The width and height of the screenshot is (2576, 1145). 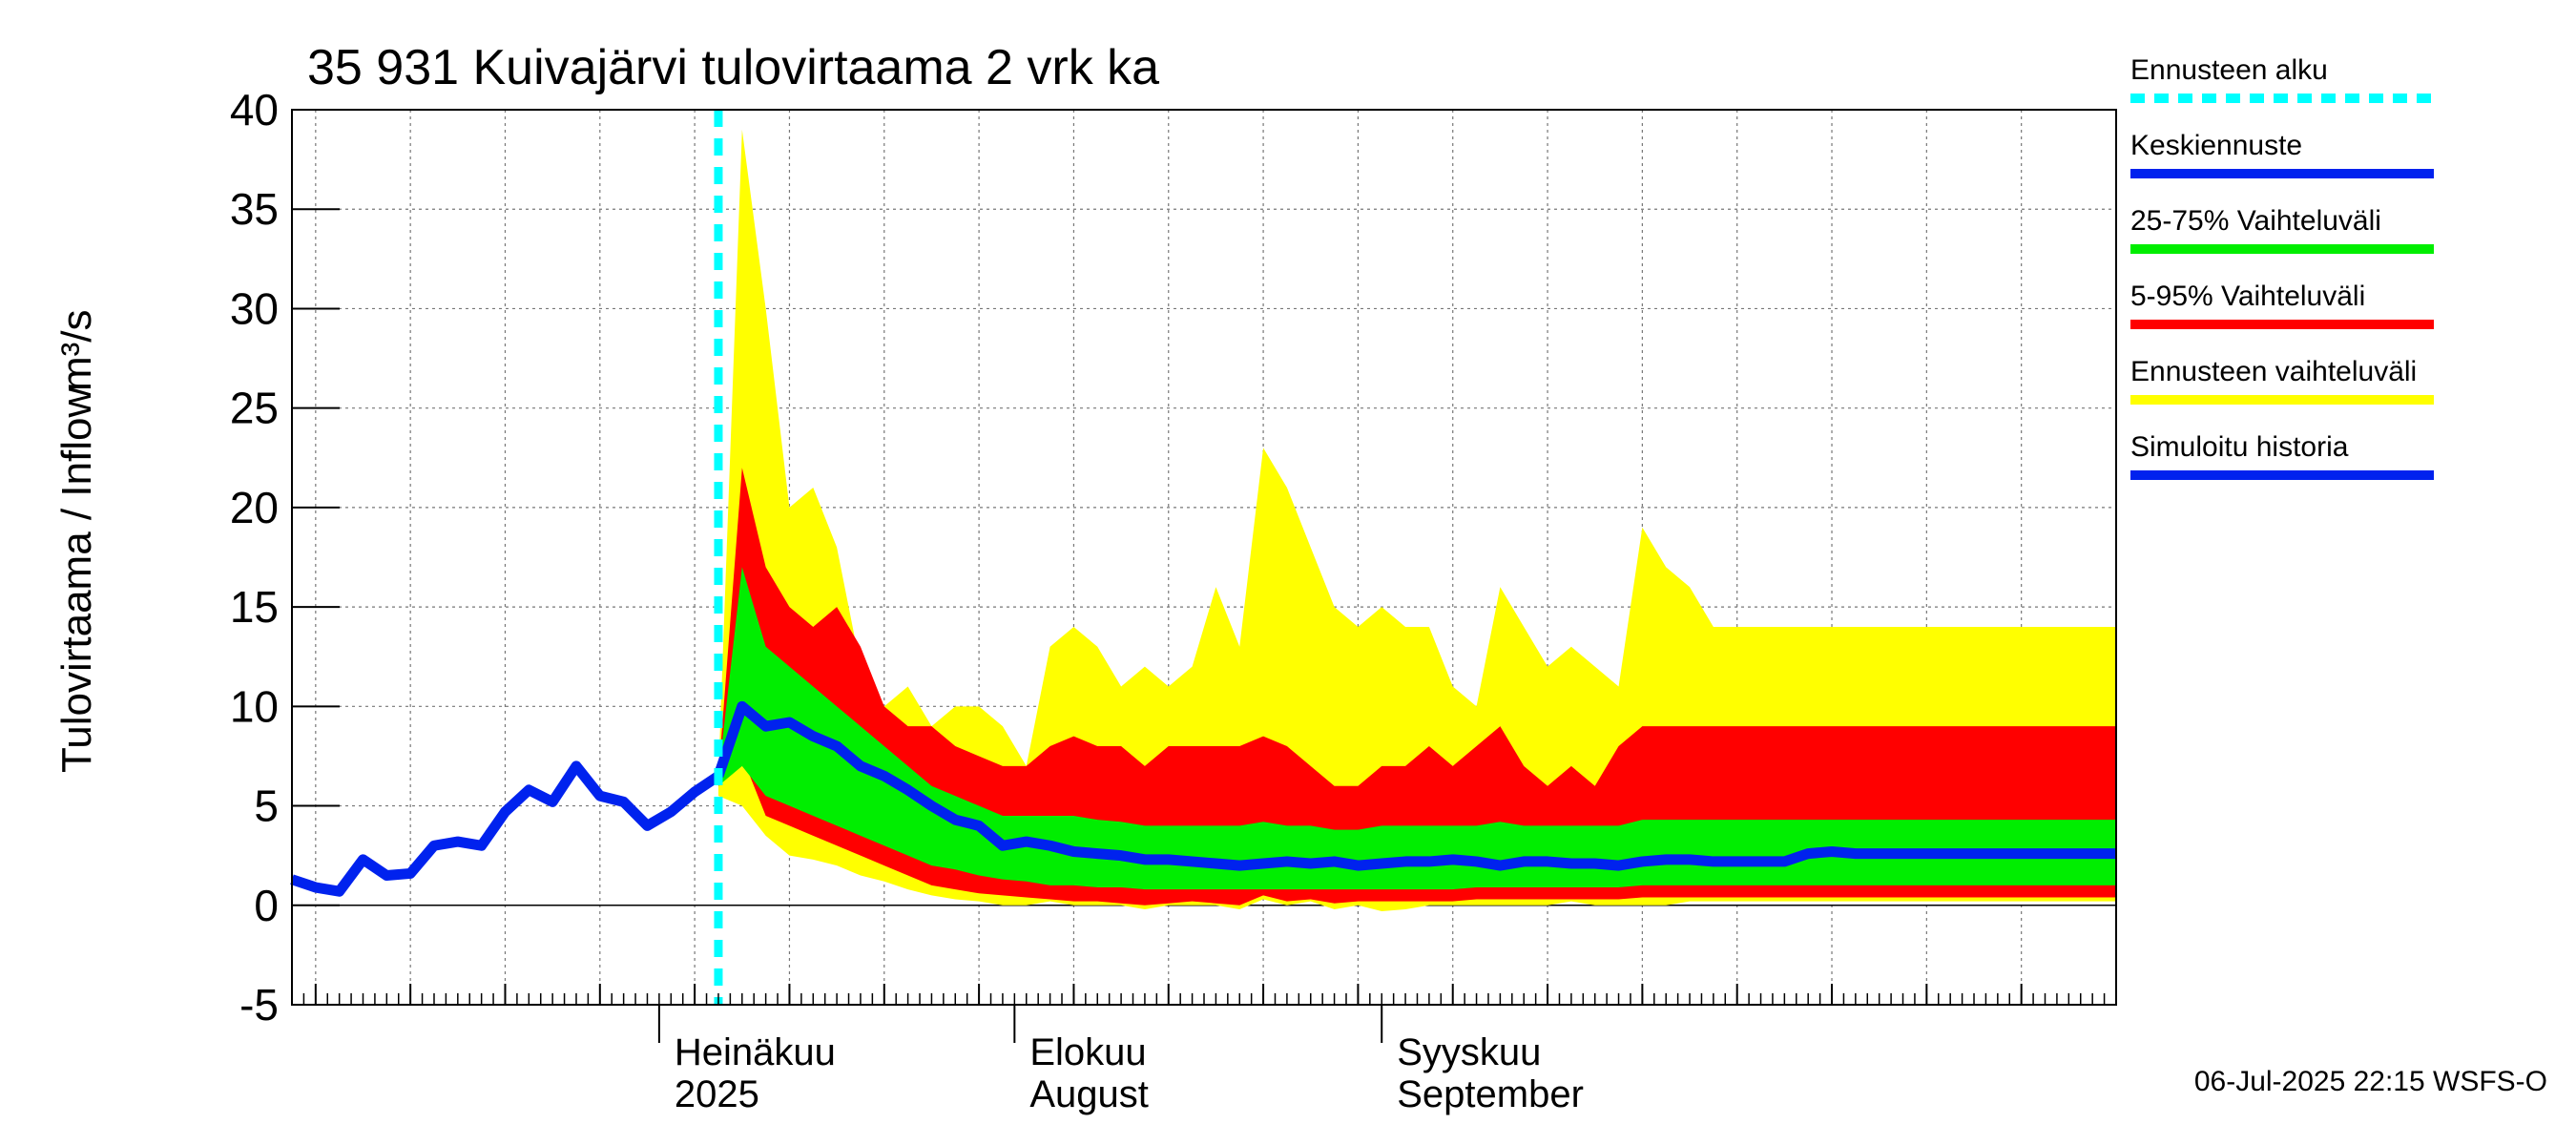 What do you see at coordinates (76, 579) in the screenshot?
I see `y-axis-label: Tulovirtaama / Inflow` at bounding box center [76, 579].